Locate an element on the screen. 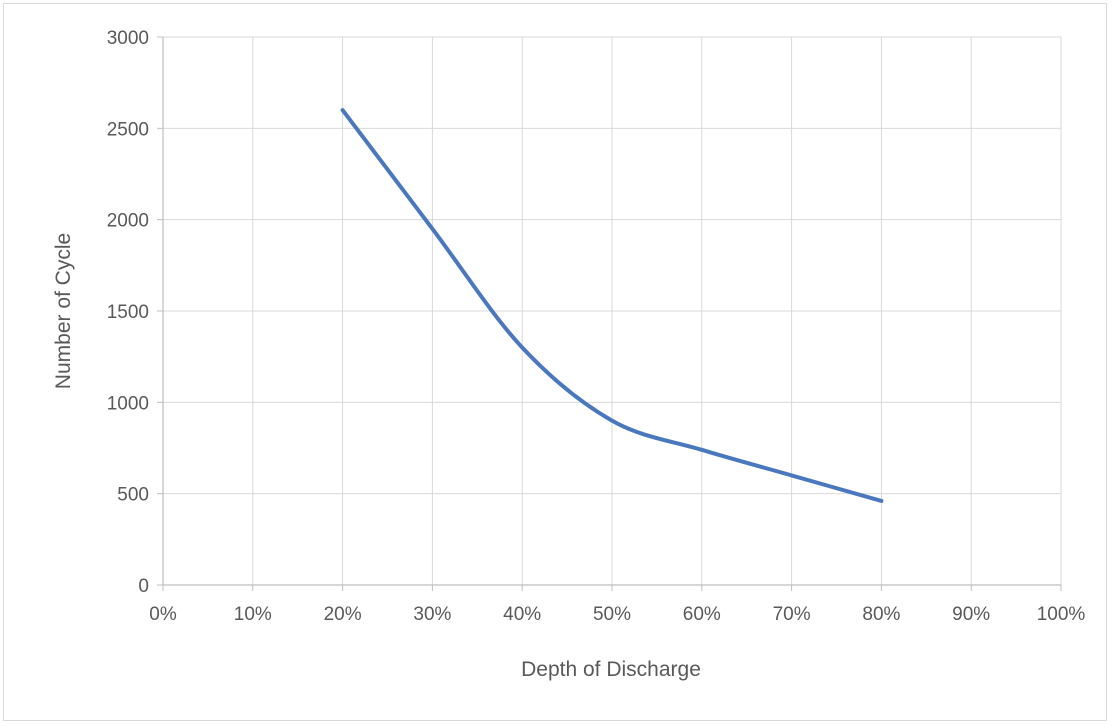  x-axis-title: Depth of Discharge is located at coordinates (611, 669).